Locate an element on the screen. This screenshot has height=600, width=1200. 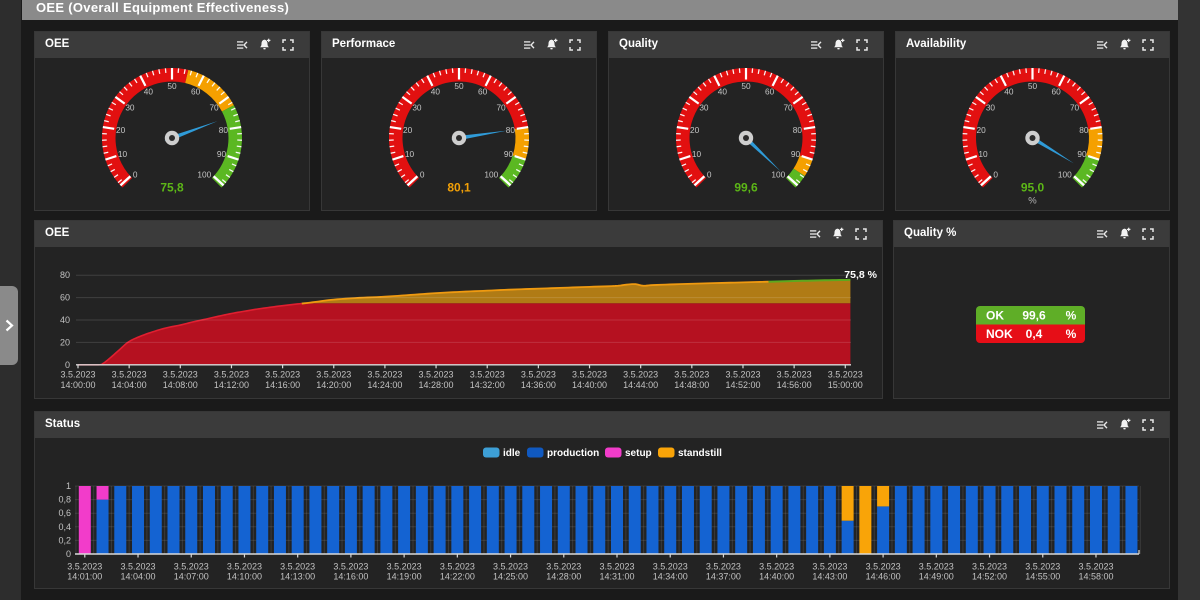
svg-text: 14:32:00 is located at coordinates (487, 385).